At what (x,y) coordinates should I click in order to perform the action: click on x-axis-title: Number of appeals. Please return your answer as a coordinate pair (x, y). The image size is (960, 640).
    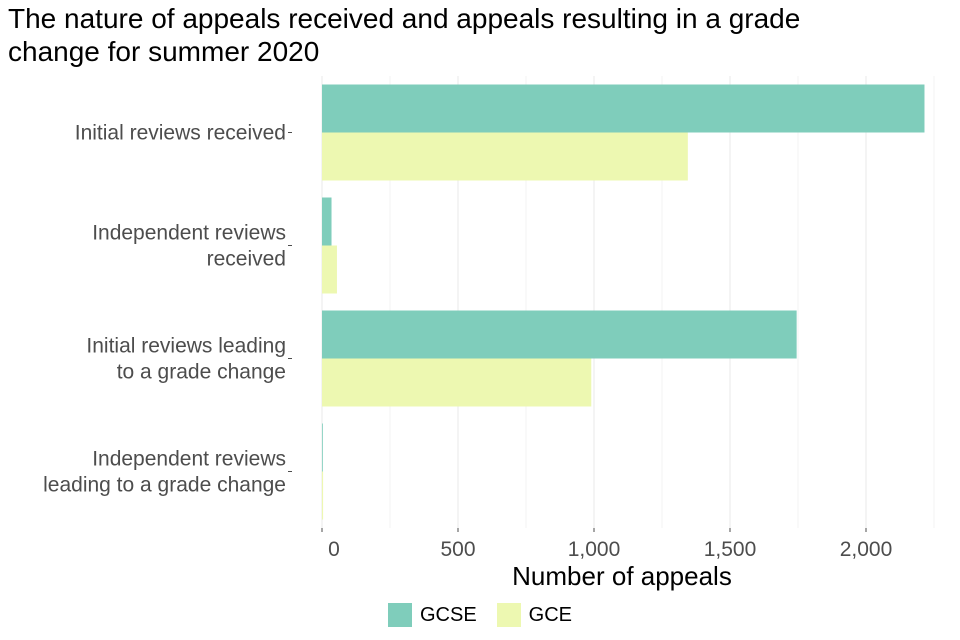
    Looking at the image, I should click on (622, 576).